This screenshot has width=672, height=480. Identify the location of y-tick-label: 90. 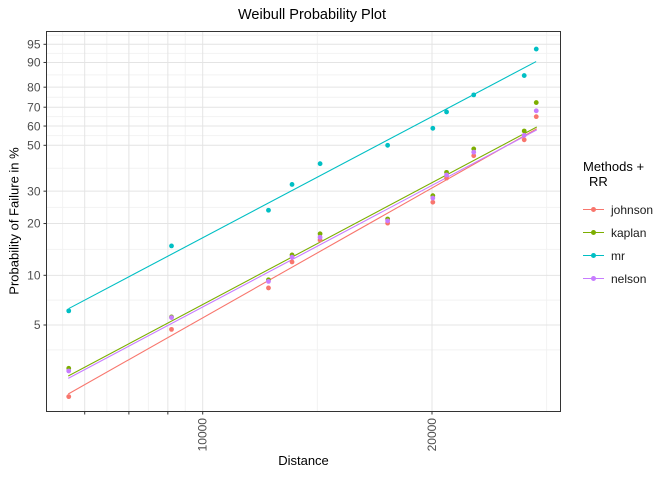
(34, 63).